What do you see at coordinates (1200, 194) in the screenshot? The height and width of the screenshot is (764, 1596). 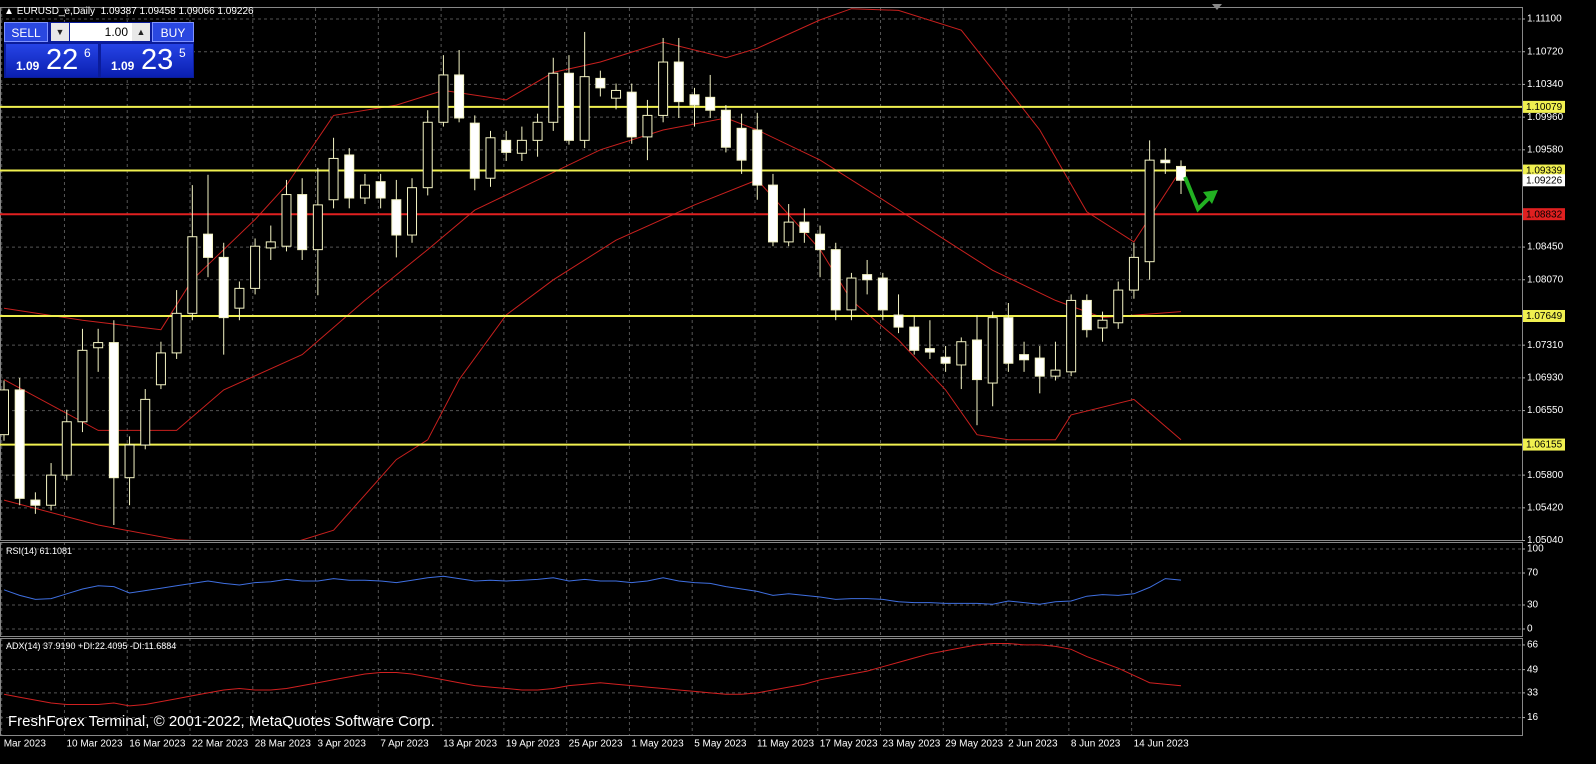 I see `annotation-arrow` at bounding box center [1200, 194].